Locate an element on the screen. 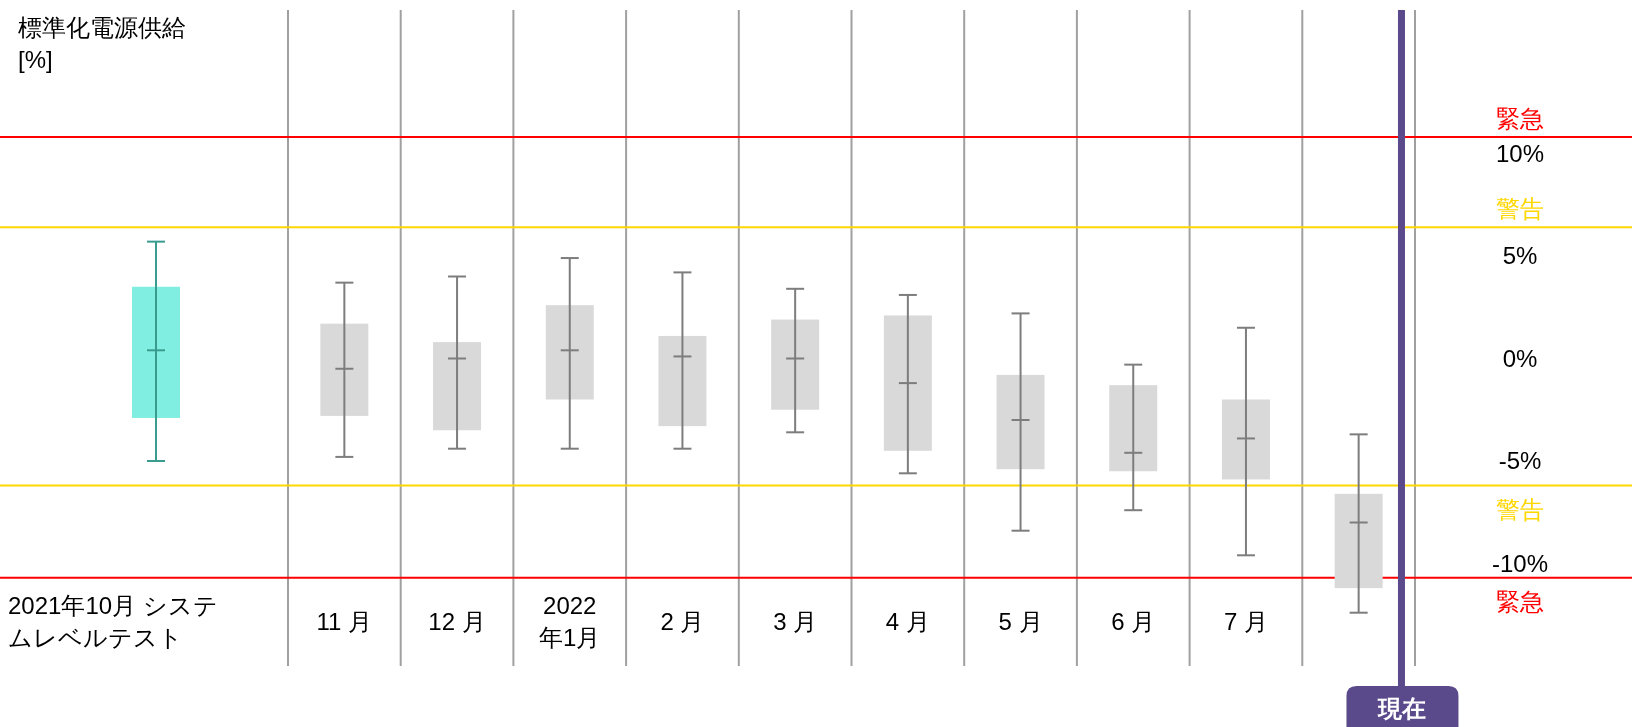 This screenshot has height=727, width=1632. y-tick-label: -10% is located at coordinates (1520, 563).